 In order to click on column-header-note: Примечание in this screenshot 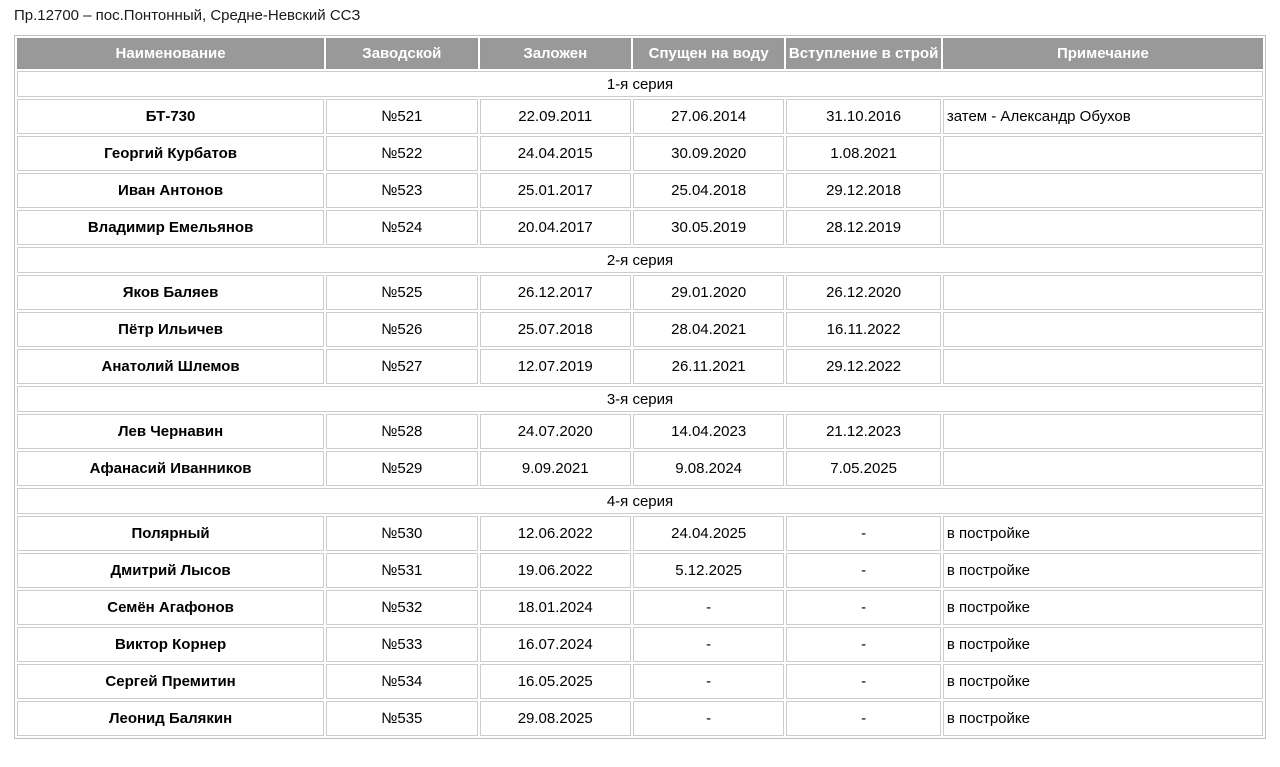, I will do `click(1102, 53)`.